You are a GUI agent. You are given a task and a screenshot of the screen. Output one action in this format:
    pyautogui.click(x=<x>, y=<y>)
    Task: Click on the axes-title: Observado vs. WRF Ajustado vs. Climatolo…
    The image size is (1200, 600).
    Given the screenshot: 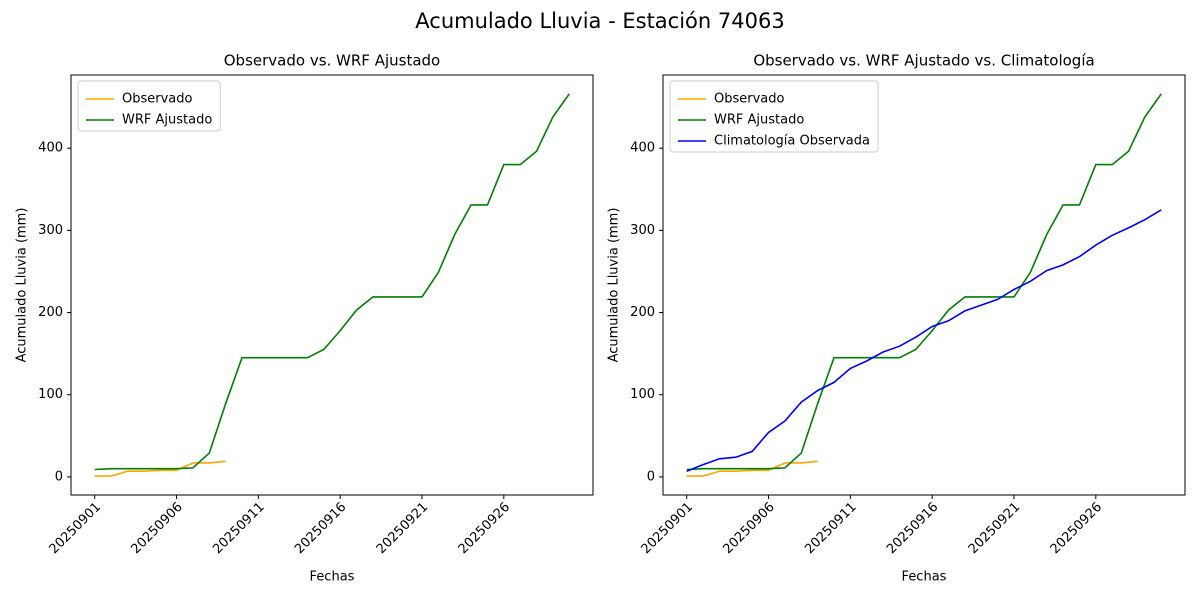 What is the action you would take?
    pyautogui.click(x=923, y=61)
    